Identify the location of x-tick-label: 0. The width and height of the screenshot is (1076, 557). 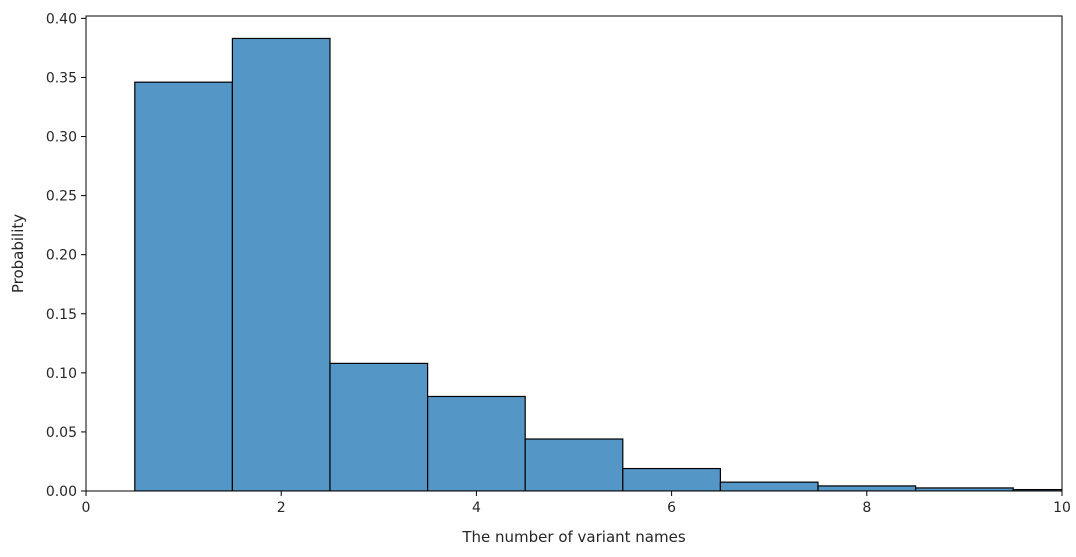
(86, 508).